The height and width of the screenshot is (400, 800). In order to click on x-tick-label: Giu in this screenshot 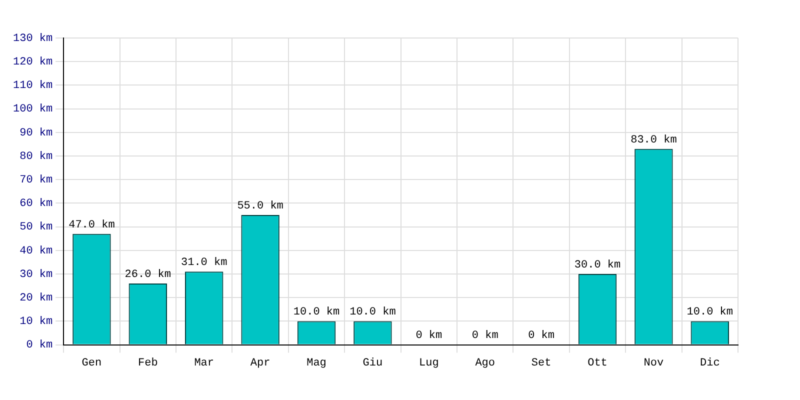, I will do `click(372, 363)`.